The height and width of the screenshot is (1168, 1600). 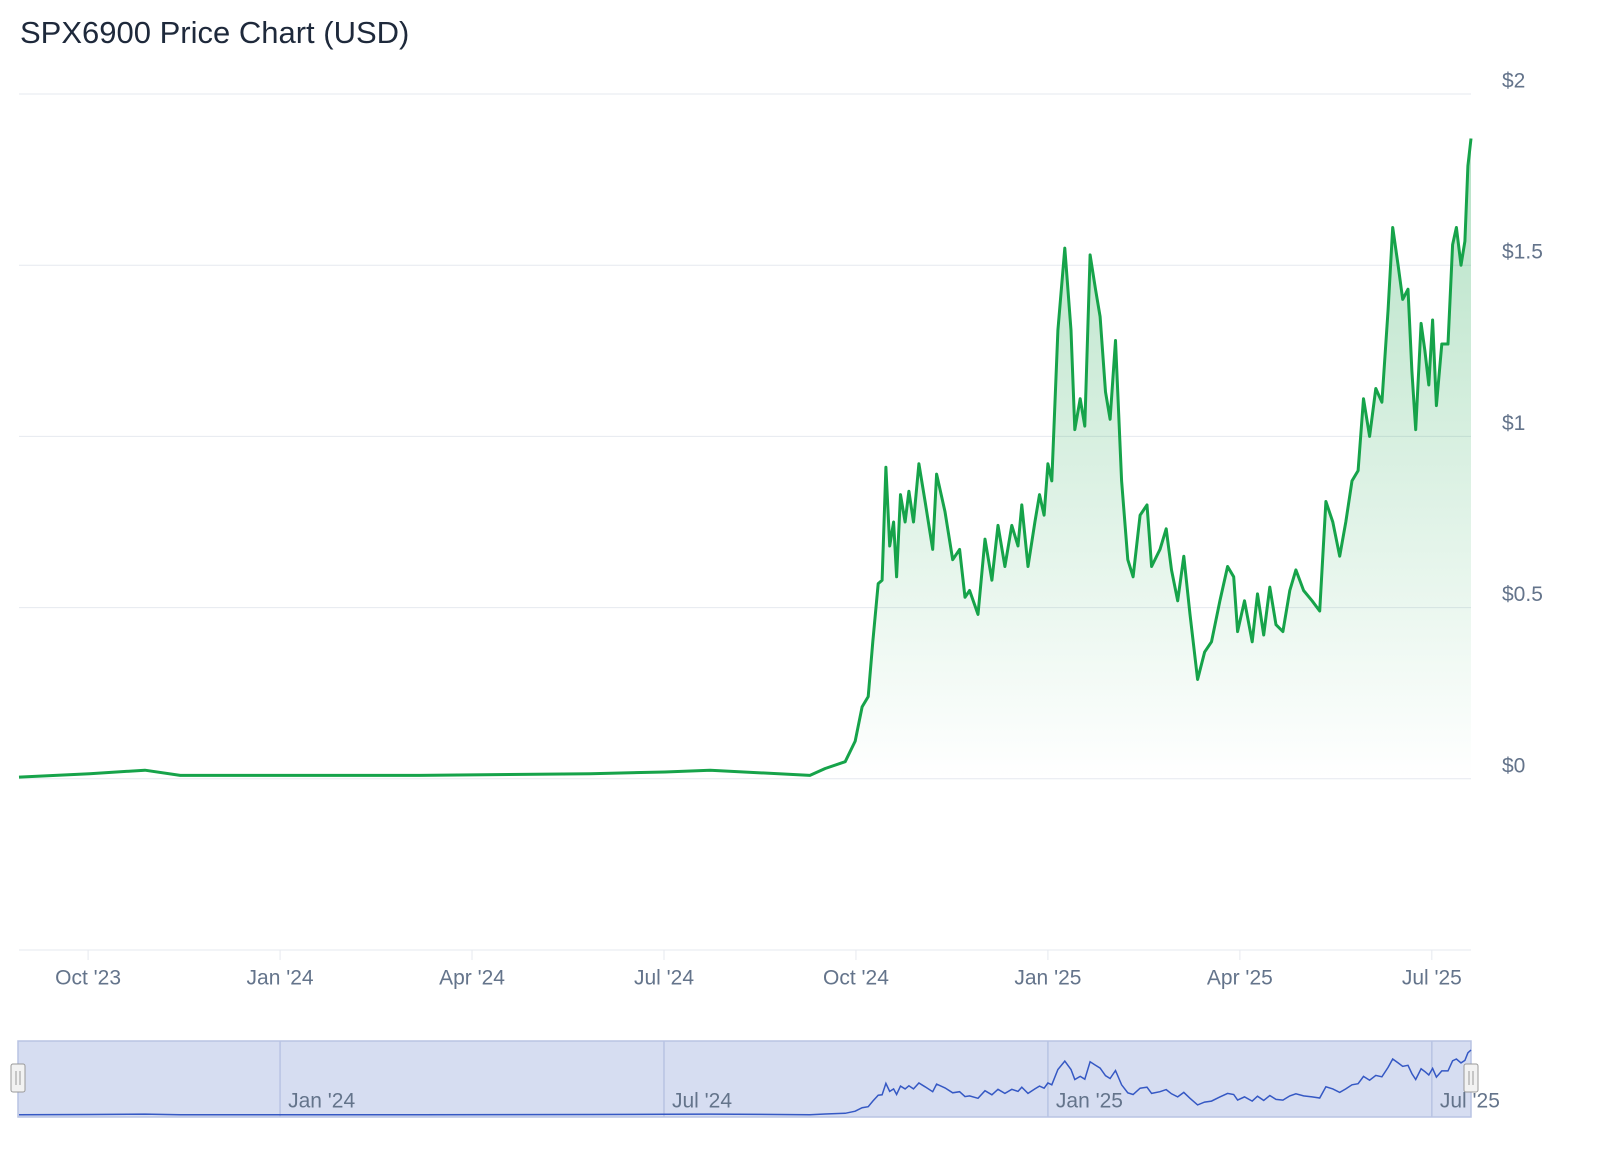 I want to click on y-tick-label: $1.5, so click(x=1522, y=252).